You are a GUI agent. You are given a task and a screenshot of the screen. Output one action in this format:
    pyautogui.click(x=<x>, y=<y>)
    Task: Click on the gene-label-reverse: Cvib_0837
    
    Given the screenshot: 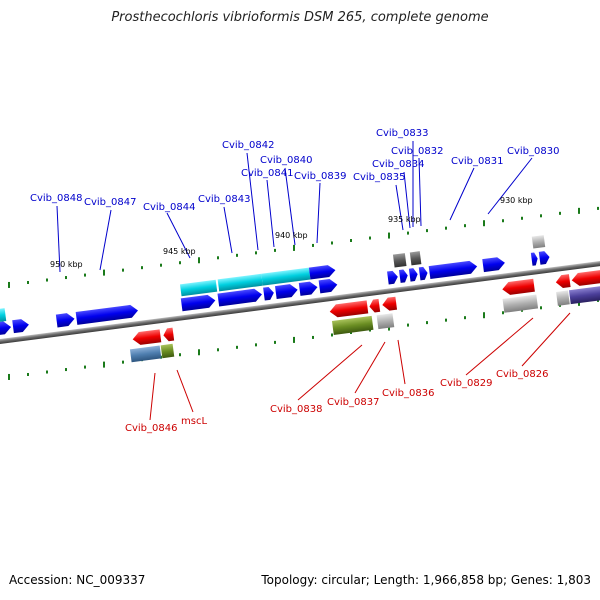 What is the action you would take?
    pyautogui.click(x=353, y=402)
    